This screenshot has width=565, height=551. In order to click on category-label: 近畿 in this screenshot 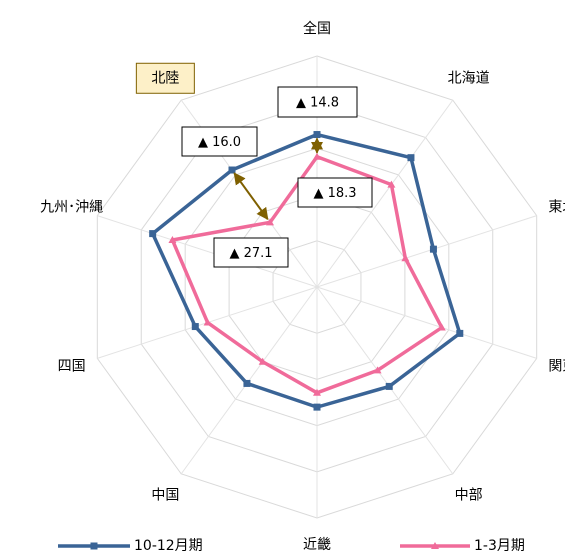, I will do `click(317, 544)`.